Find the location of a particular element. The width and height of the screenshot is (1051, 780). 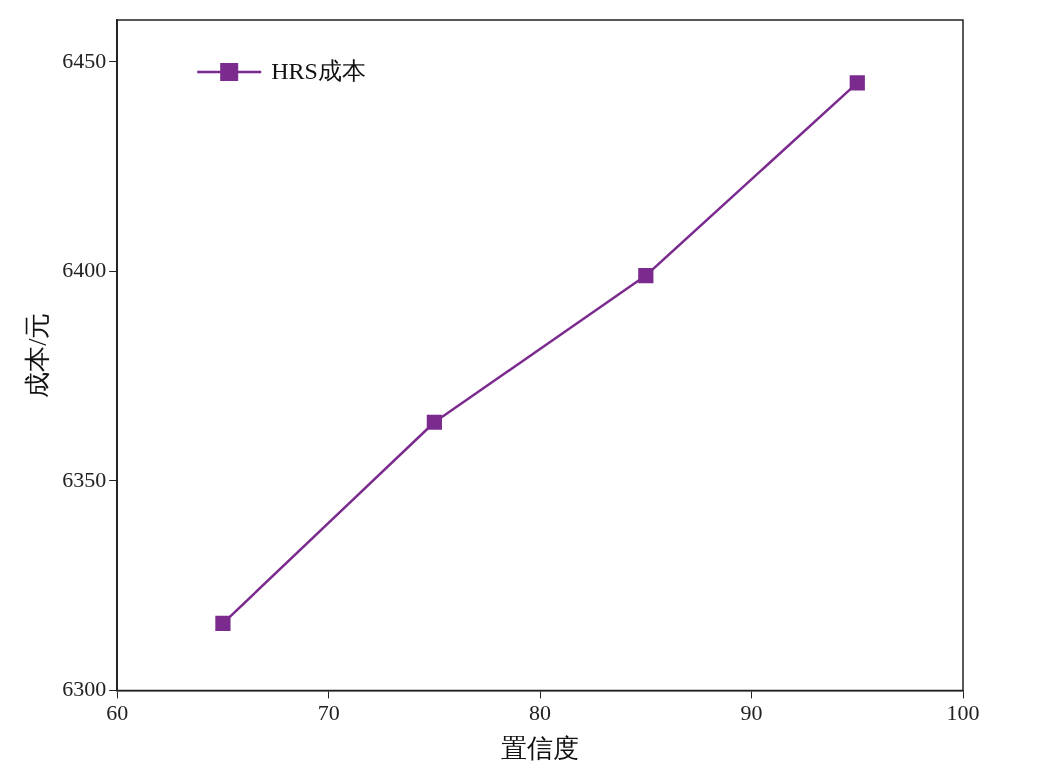

y-tick-label: 6350 is located at coordinates (84, 479).